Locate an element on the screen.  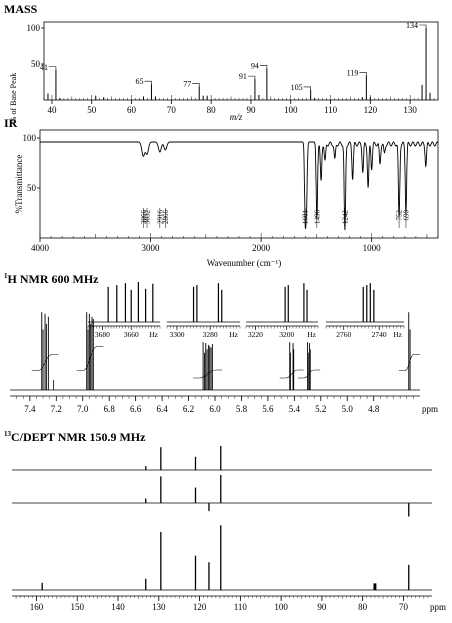
mass-peaks: 41 65 77 91 94 105 119 134 is located at coordinates (235, 60).